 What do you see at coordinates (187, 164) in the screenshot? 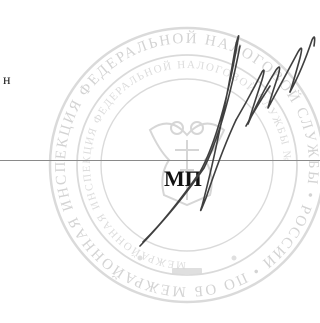
I see `seal-emblem-icon` at bounding box center [187, 164].